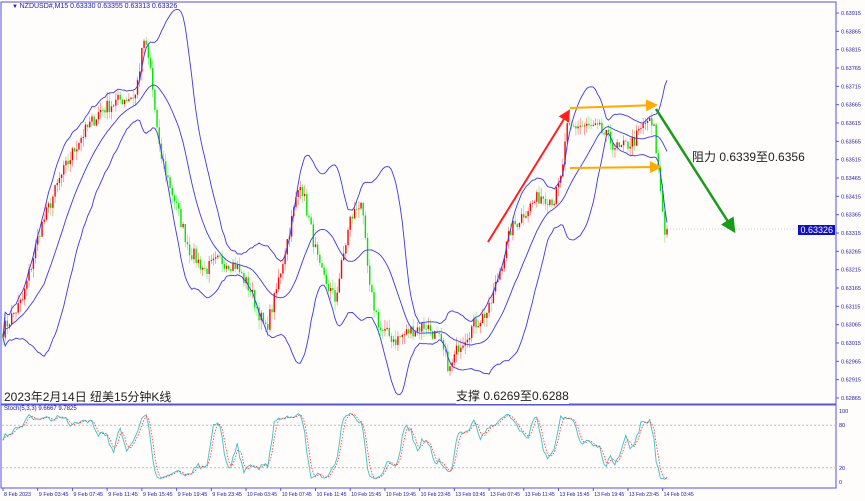  What do you see at coordinates (851, 197) in the screenshot?
I see `price-tick-label: 0.63415` at bounding box center [851, 197].